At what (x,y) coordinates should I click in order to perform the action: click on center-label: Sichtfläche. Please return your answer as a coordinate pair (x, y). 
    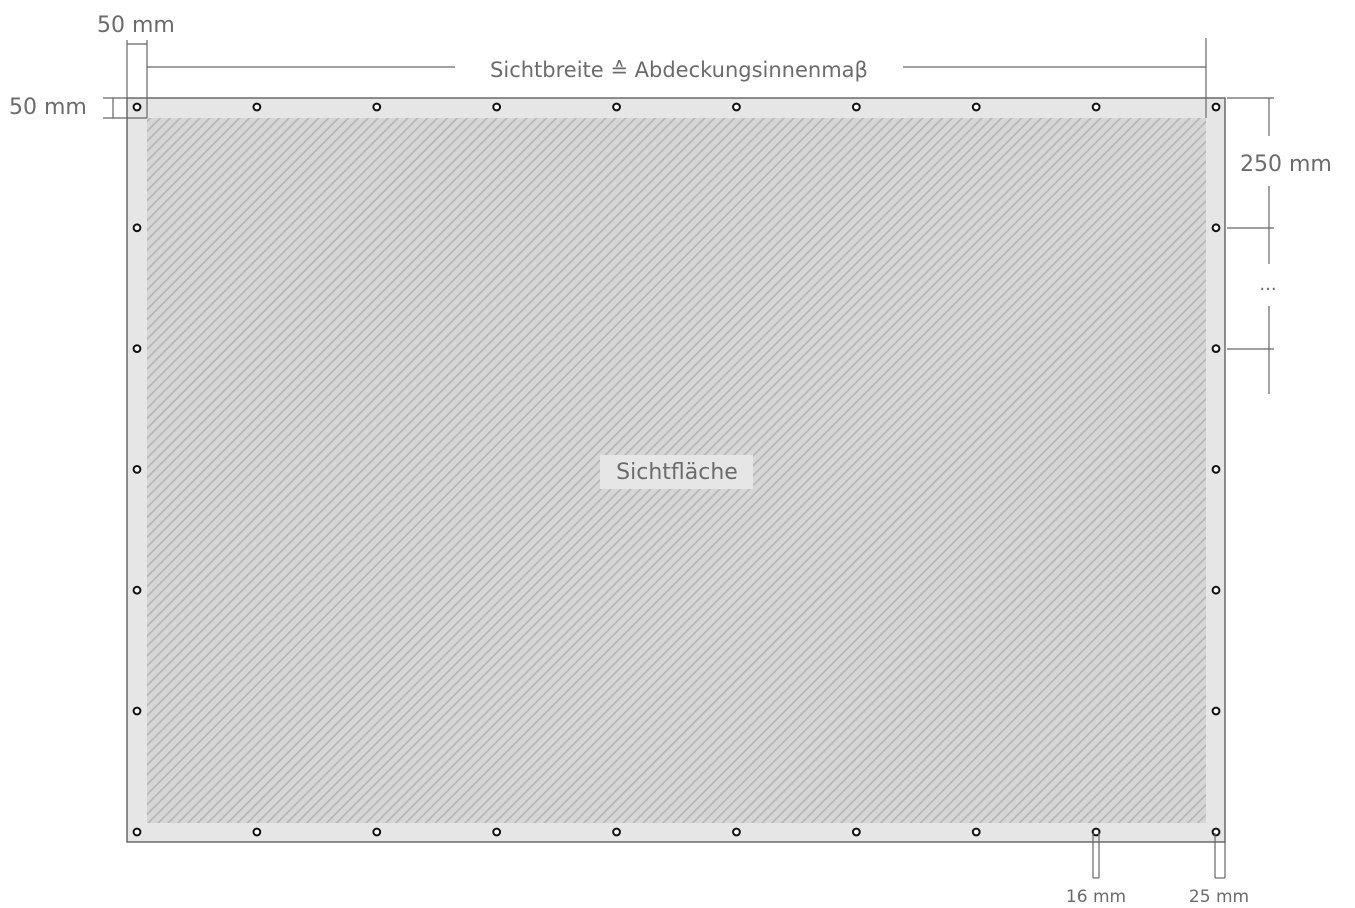
    Looking at the image, I should click on (677, 472).